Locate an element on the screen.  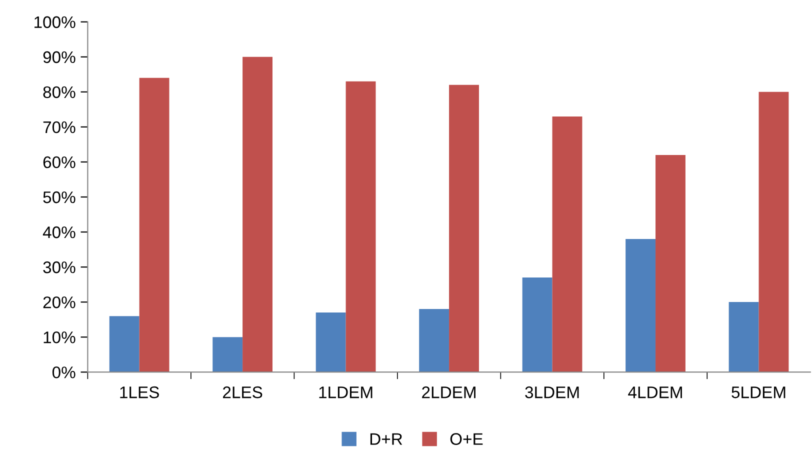
x-tick-label: 1LDEM is located at coordinates (345, 392).